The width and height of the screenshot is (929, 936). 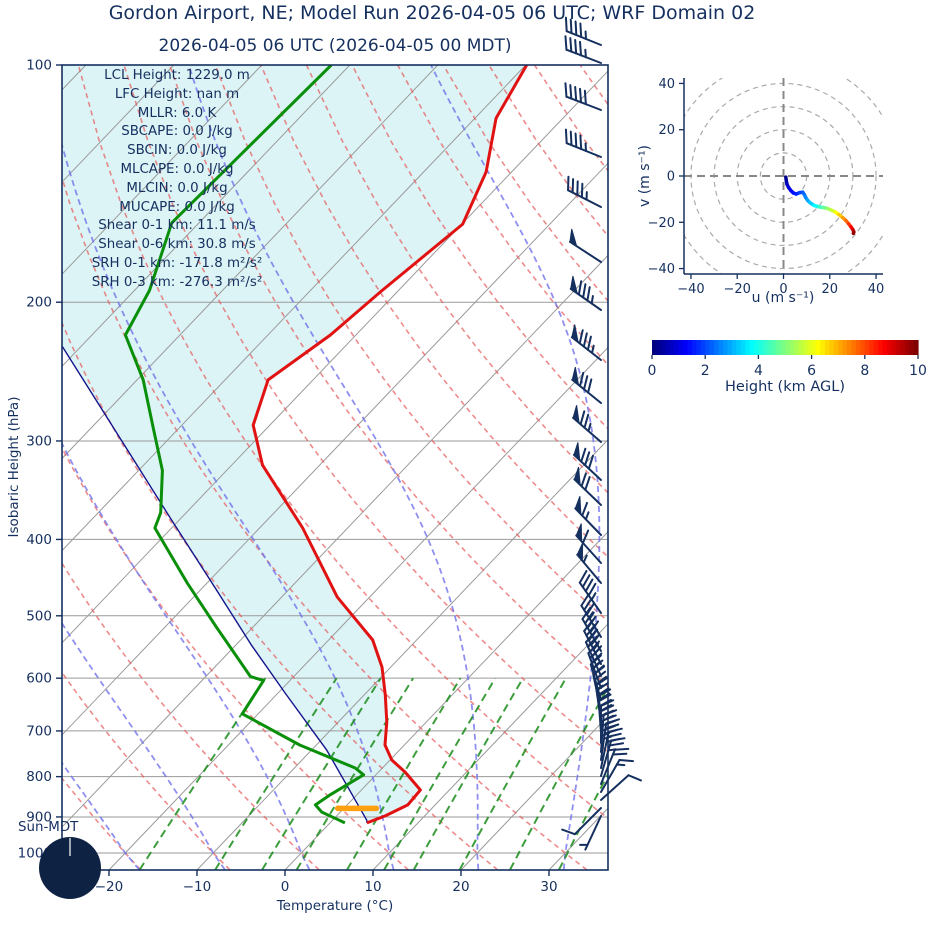 What do you see at coordinates (661, 269) in the screenshot?
I see `svg-text: −40` at bounding box center [661, 269].